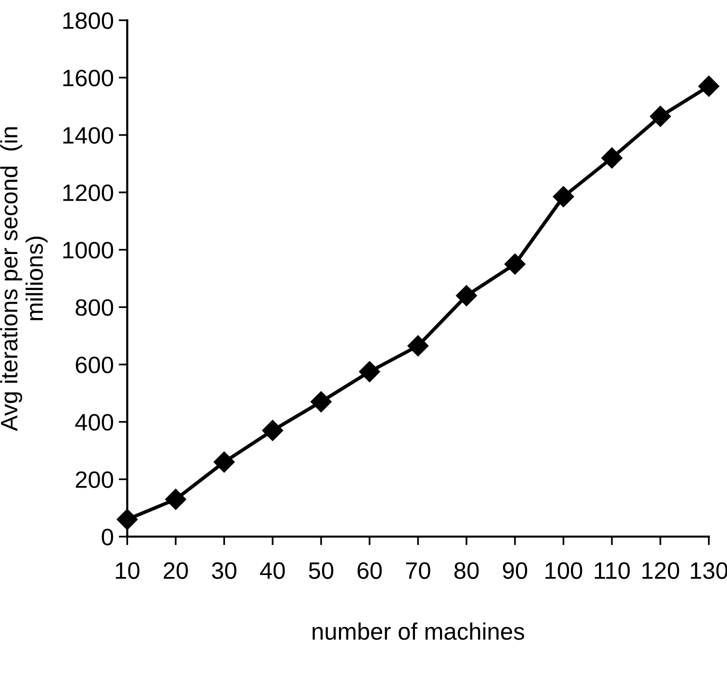  I want to click on x-tick-label: 40, so click(272, 570).